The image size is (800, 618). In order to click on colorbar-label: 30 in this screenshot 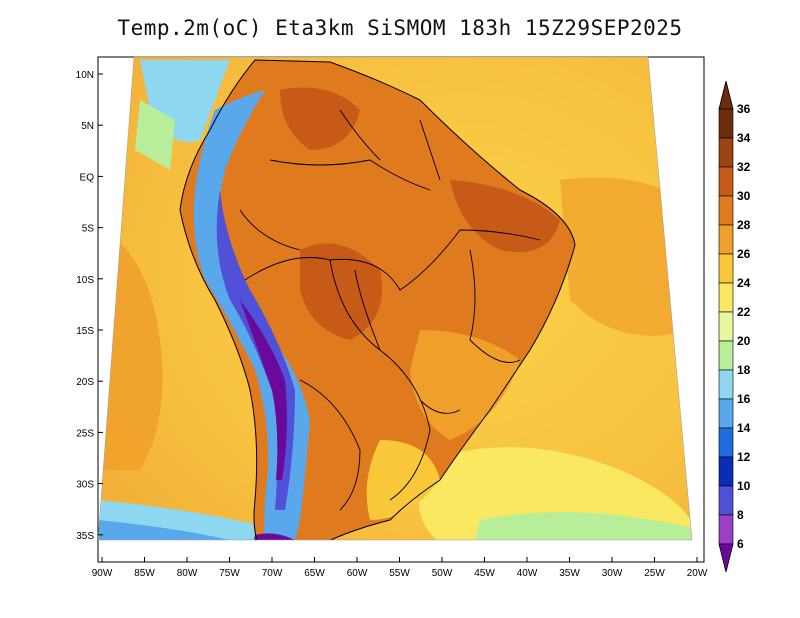, I will do `click(744, 196)`.